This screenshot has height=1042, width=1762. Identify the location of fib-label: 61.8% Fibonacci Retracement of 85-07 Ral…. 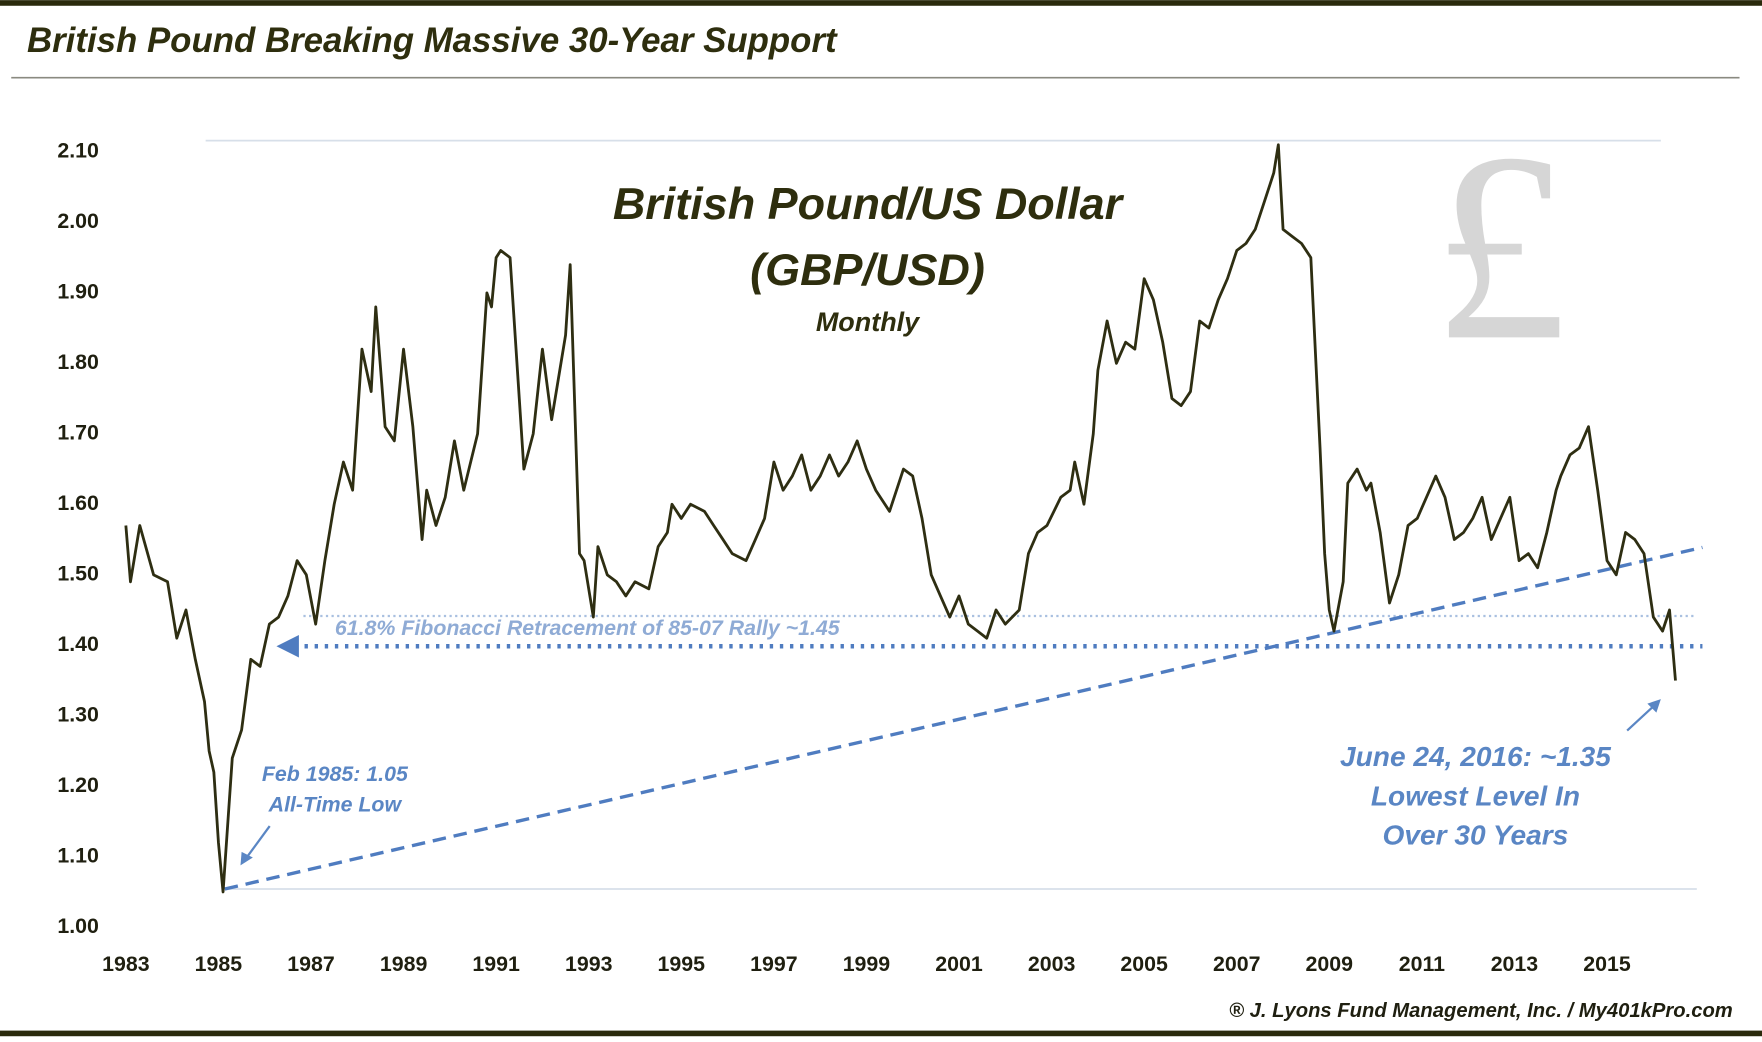
(588, 628).